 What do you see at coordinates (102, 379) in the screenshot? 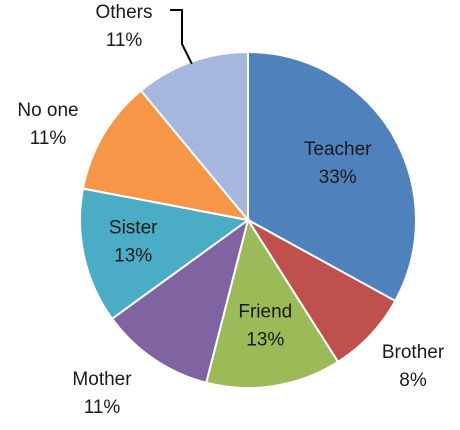
I see `slice-label-mother: Mother` at bounding box center [102, 379].